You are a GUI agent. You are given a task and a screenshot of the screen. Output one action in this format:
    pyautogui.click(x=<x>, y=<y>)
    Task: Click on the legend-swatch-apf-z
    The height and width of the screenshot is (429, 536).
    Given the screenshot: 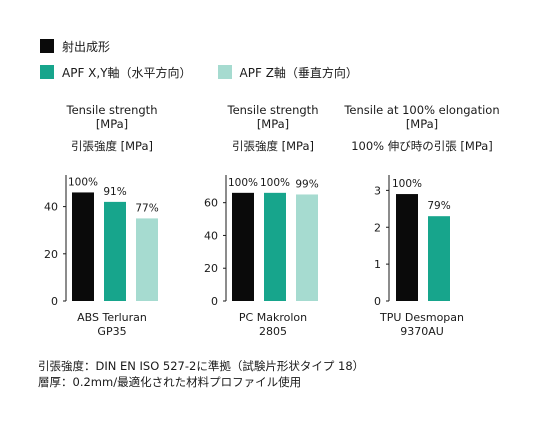 What is the action you would take?
    pyautogui.click(x=224, y=72)
    